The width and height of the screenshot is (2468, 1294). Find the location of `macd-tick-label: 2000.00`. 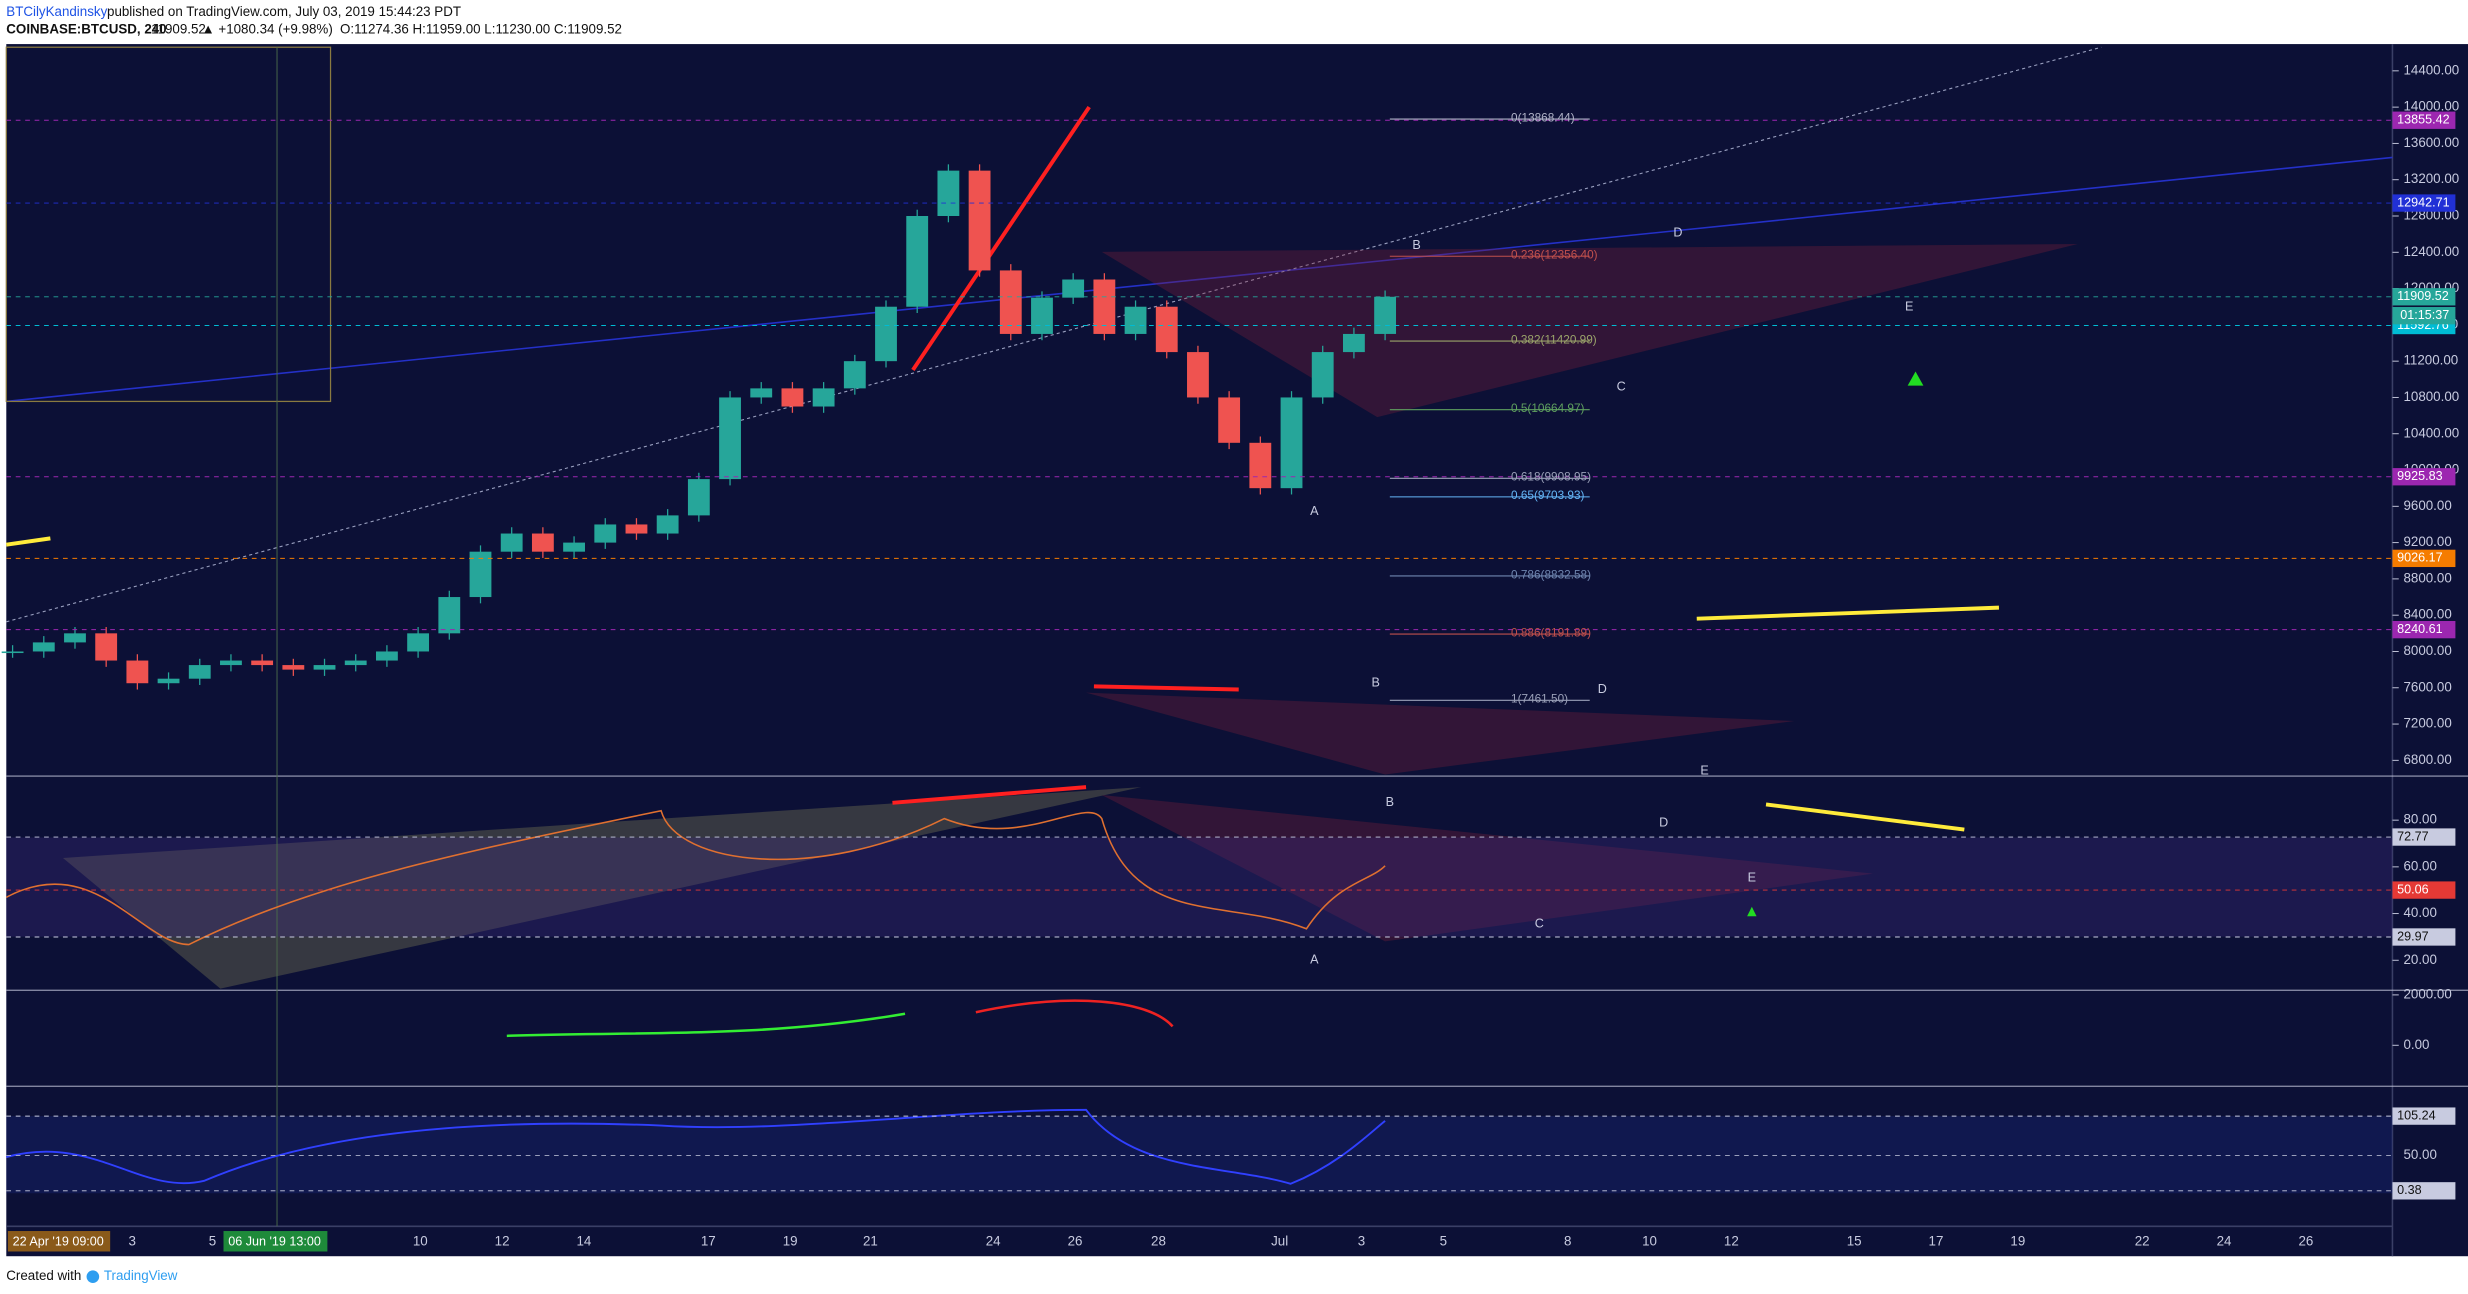

macd-tick-label: 2000.00 is located at coordinates (2427, 993).